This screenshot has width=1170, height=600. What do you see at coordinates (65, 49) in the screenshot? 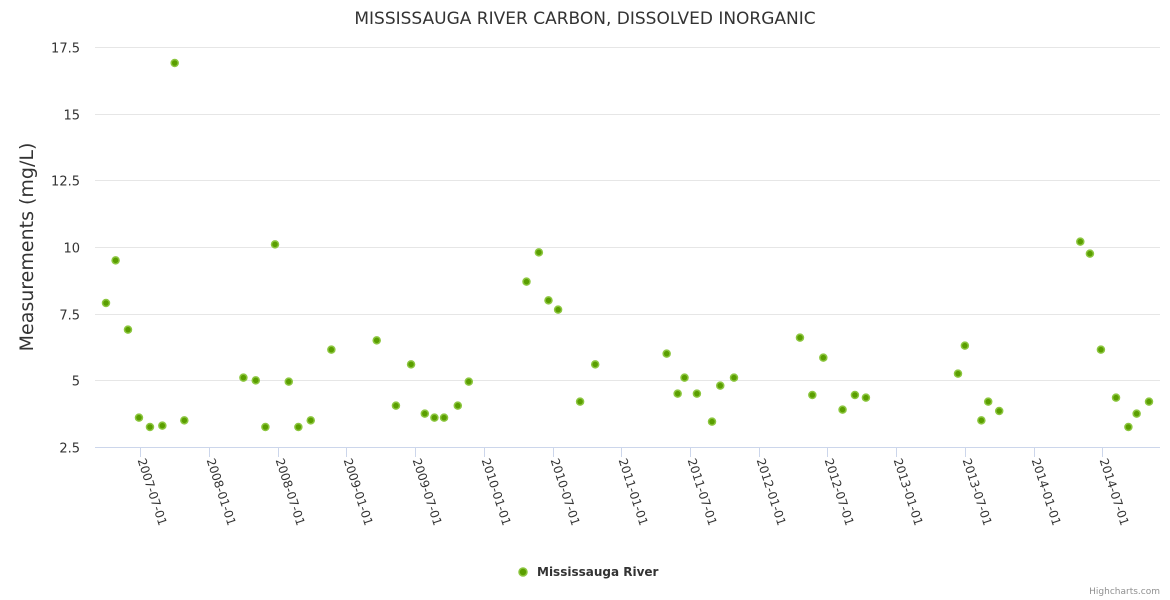
I see `y-tick-label: 17.5` at bounding box center [65, 49].